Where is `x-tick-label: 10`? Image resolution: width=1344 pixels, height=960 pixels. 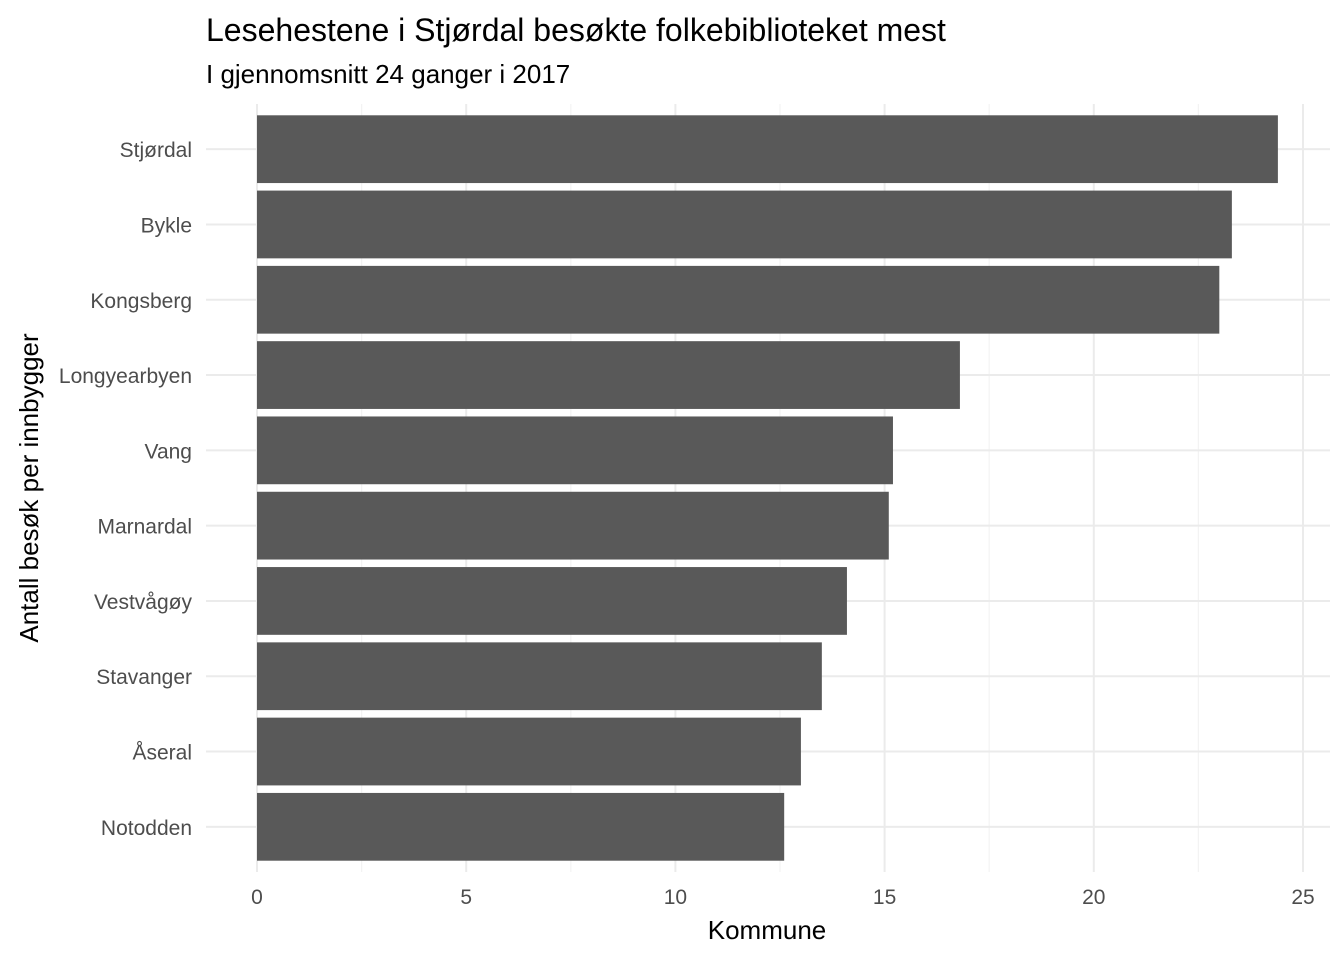
x-tick-label: 10 is located at coordinates (675, 897).